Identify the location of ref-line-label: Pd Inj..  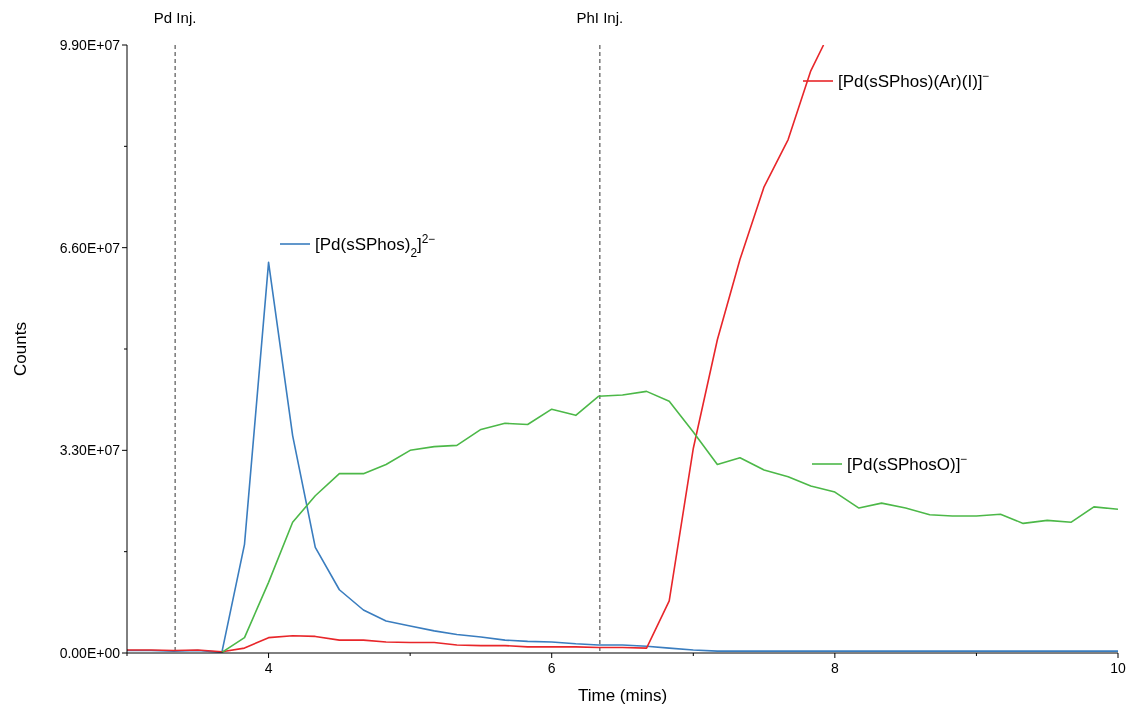
(175, 17).